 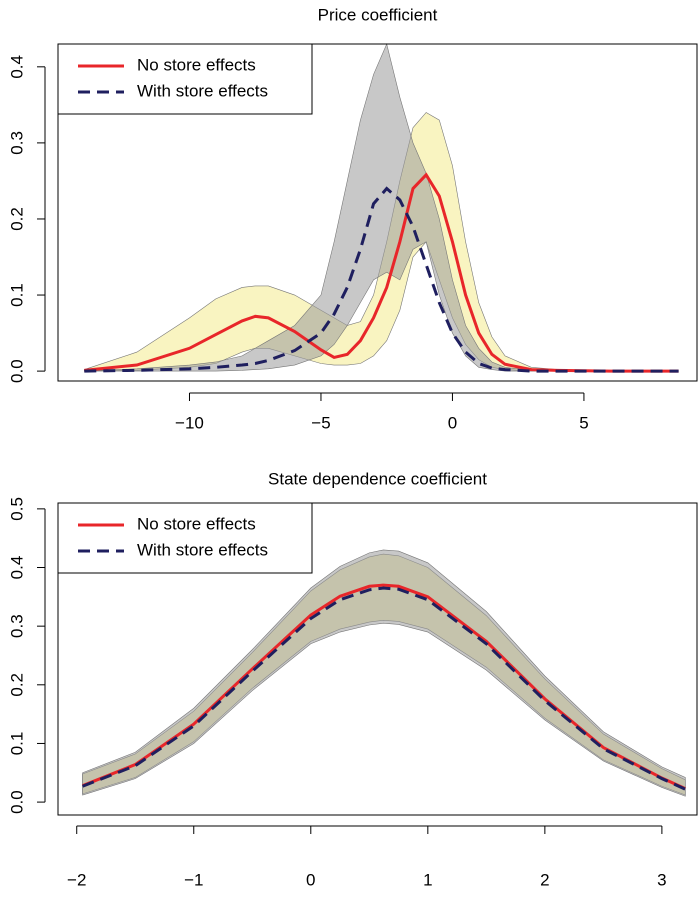 What do you see at coordinates (189, 422) in the screenshot?
I see `x-tick-label: −10` at bounding box center [189, 422].